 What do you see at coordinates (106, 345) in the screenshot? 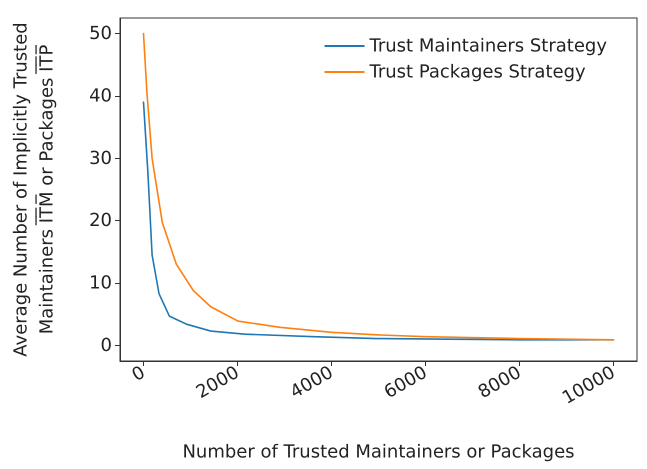
I see `y-tick-label: 0` at bounding box center [106, 345].